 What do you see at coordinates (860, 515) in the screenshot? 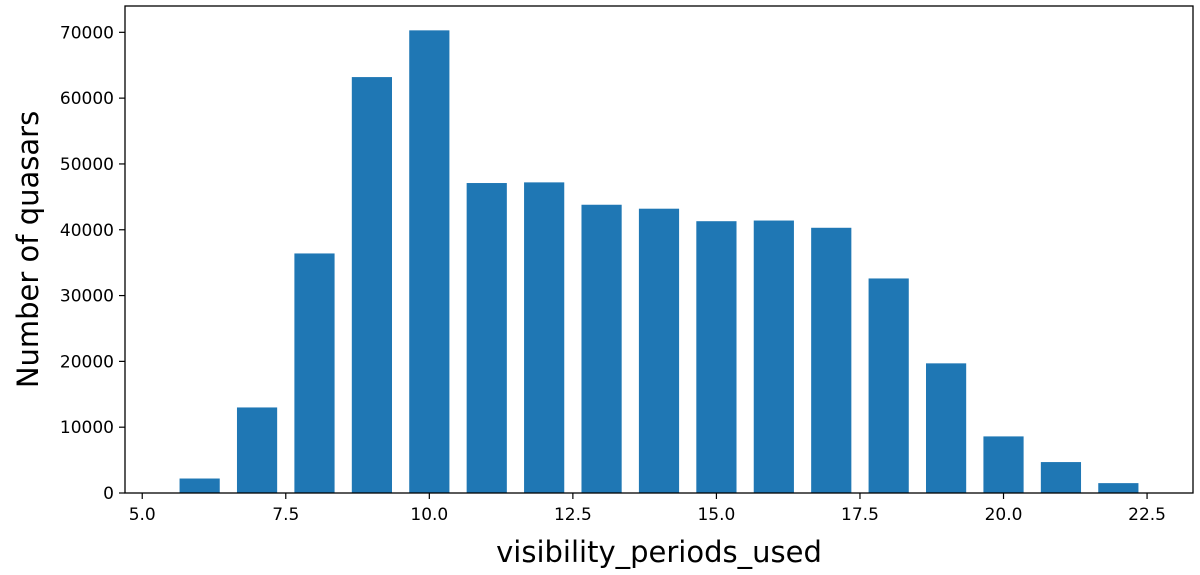
I see `x-tick-label: 17.5` at bounding box center [860, 515].